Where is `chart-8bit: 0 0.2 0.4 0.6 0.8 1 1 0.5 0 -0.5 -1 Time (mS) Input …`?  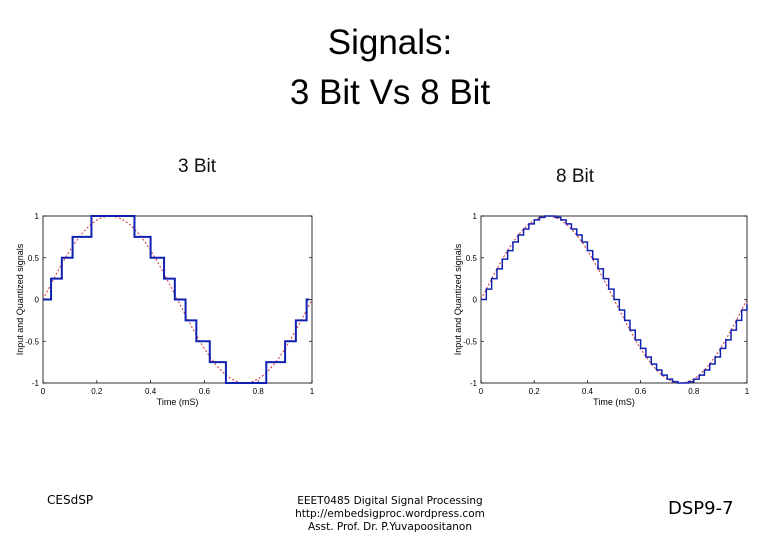
chart-8bit: 0 0.2 0.4 0.6 0.8 1 1 0.5 0 -0.5 -1 Time (mS) Input … is located at coordinates (601, 309).